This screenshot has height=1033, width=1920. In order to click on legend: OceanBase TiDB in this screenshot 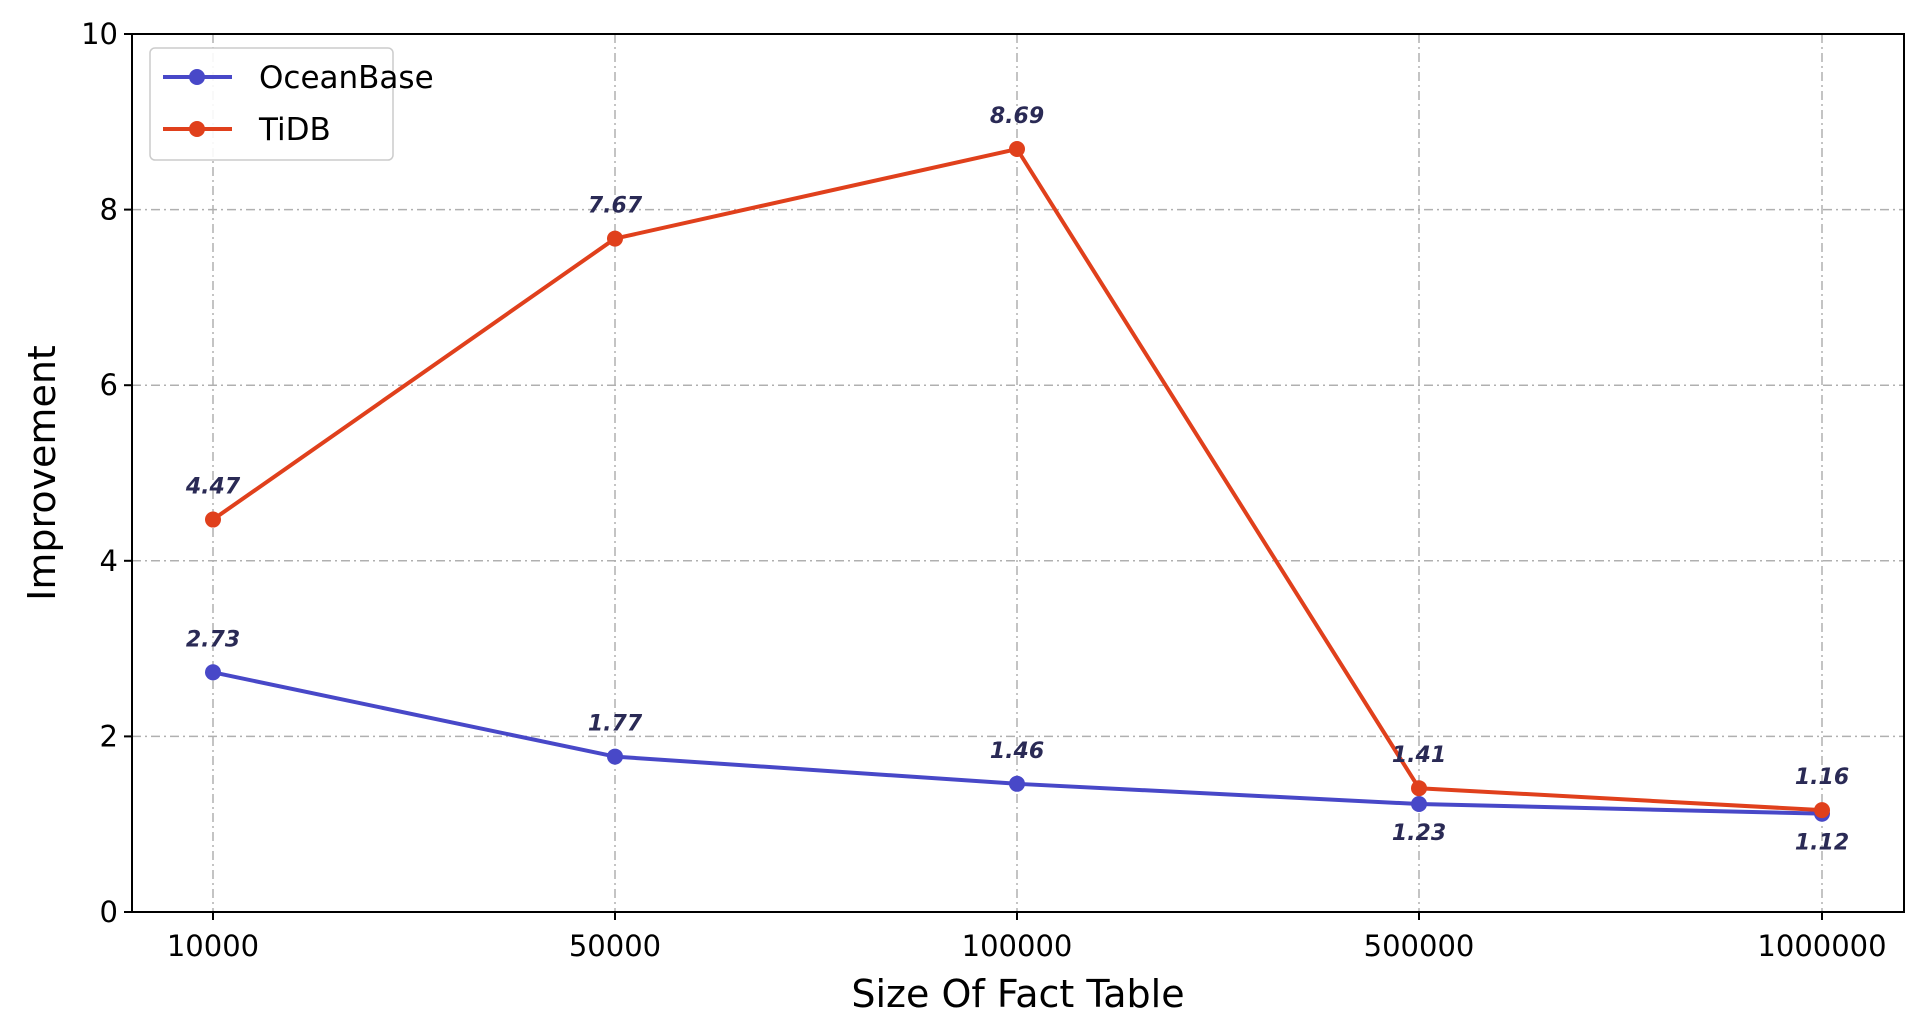, I will do `click(291, 104)`.